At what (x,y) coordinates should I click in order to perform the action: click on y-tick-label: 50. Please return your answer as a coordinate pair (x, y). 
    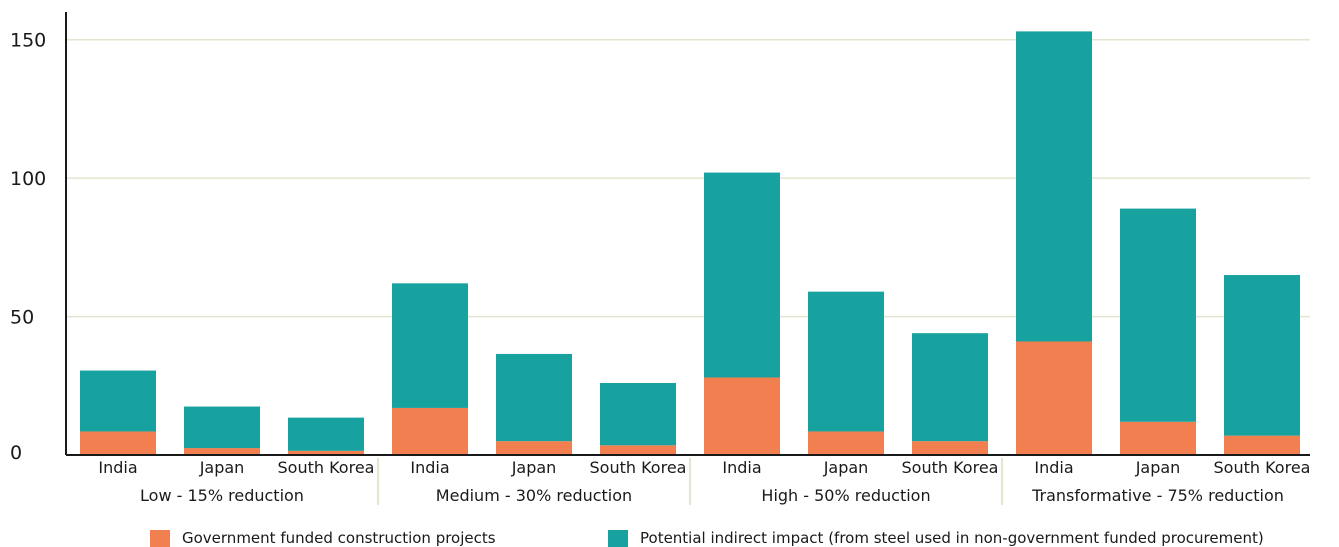
    Looking at the image, I should click on (22, 318).